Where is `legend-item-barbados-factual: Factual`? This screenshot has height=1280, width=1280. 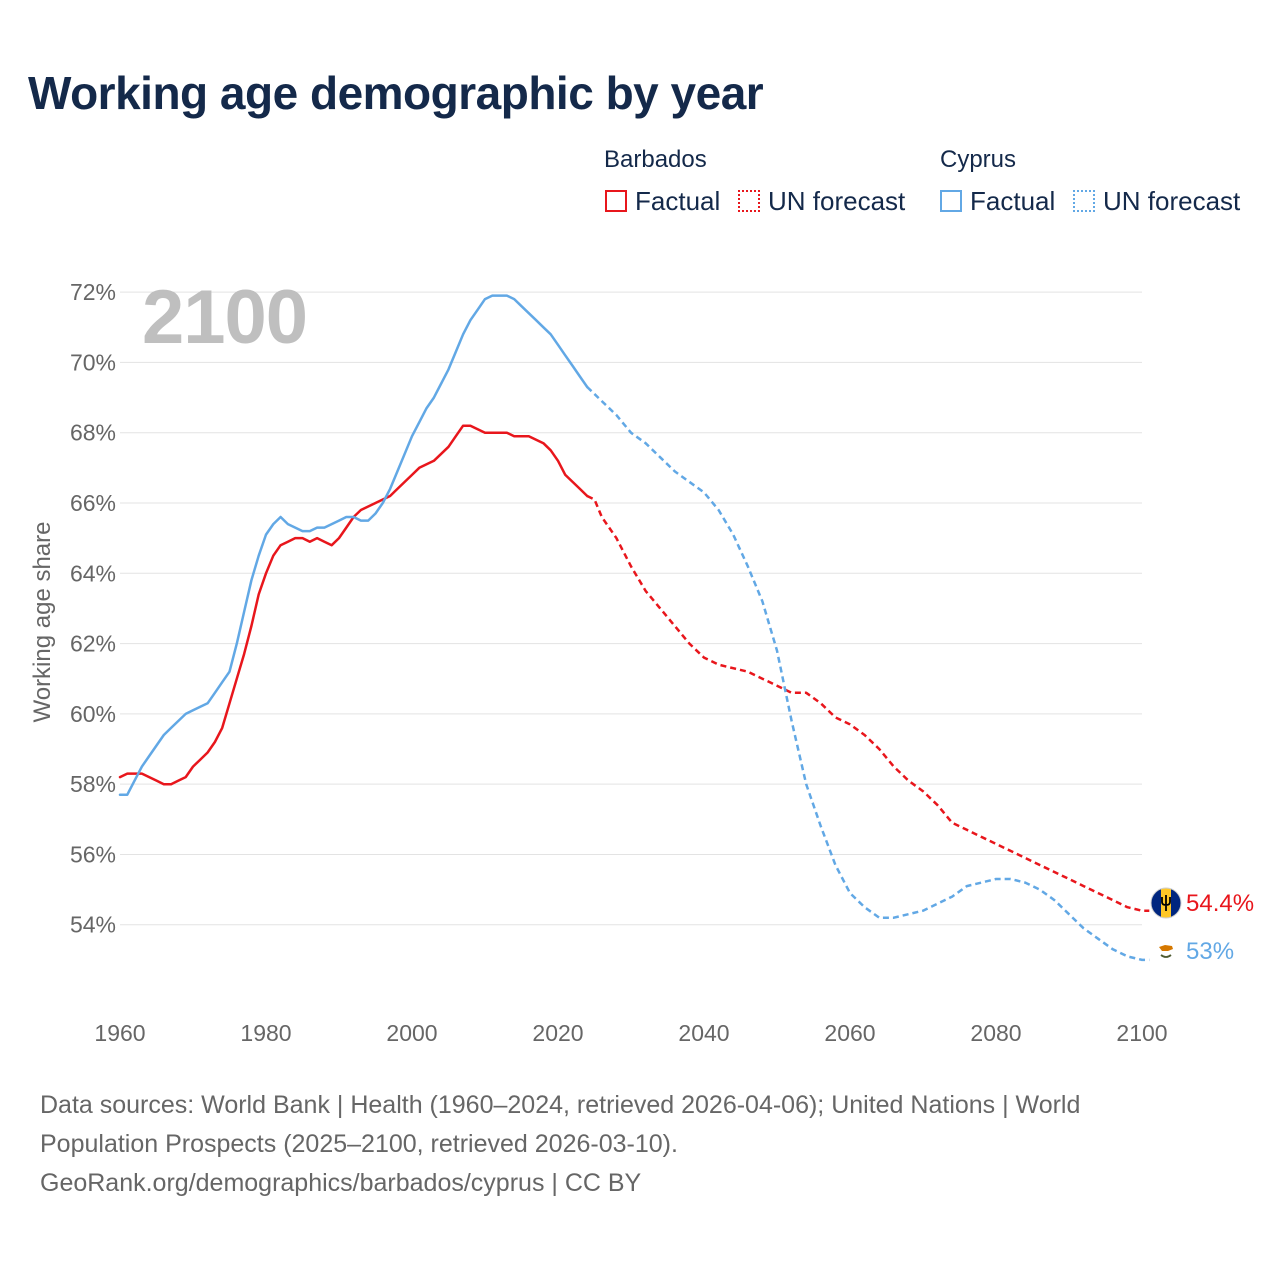 legend-item-barbados-factual: Factual is located at coordinates (662, 201).